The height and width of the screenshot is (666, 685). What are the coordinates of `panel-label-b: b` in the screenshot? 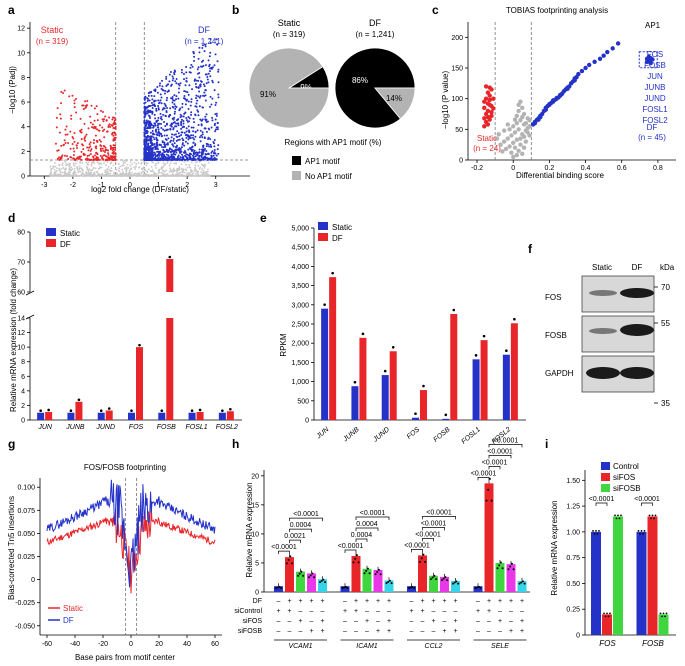 It's located at (235, 10).